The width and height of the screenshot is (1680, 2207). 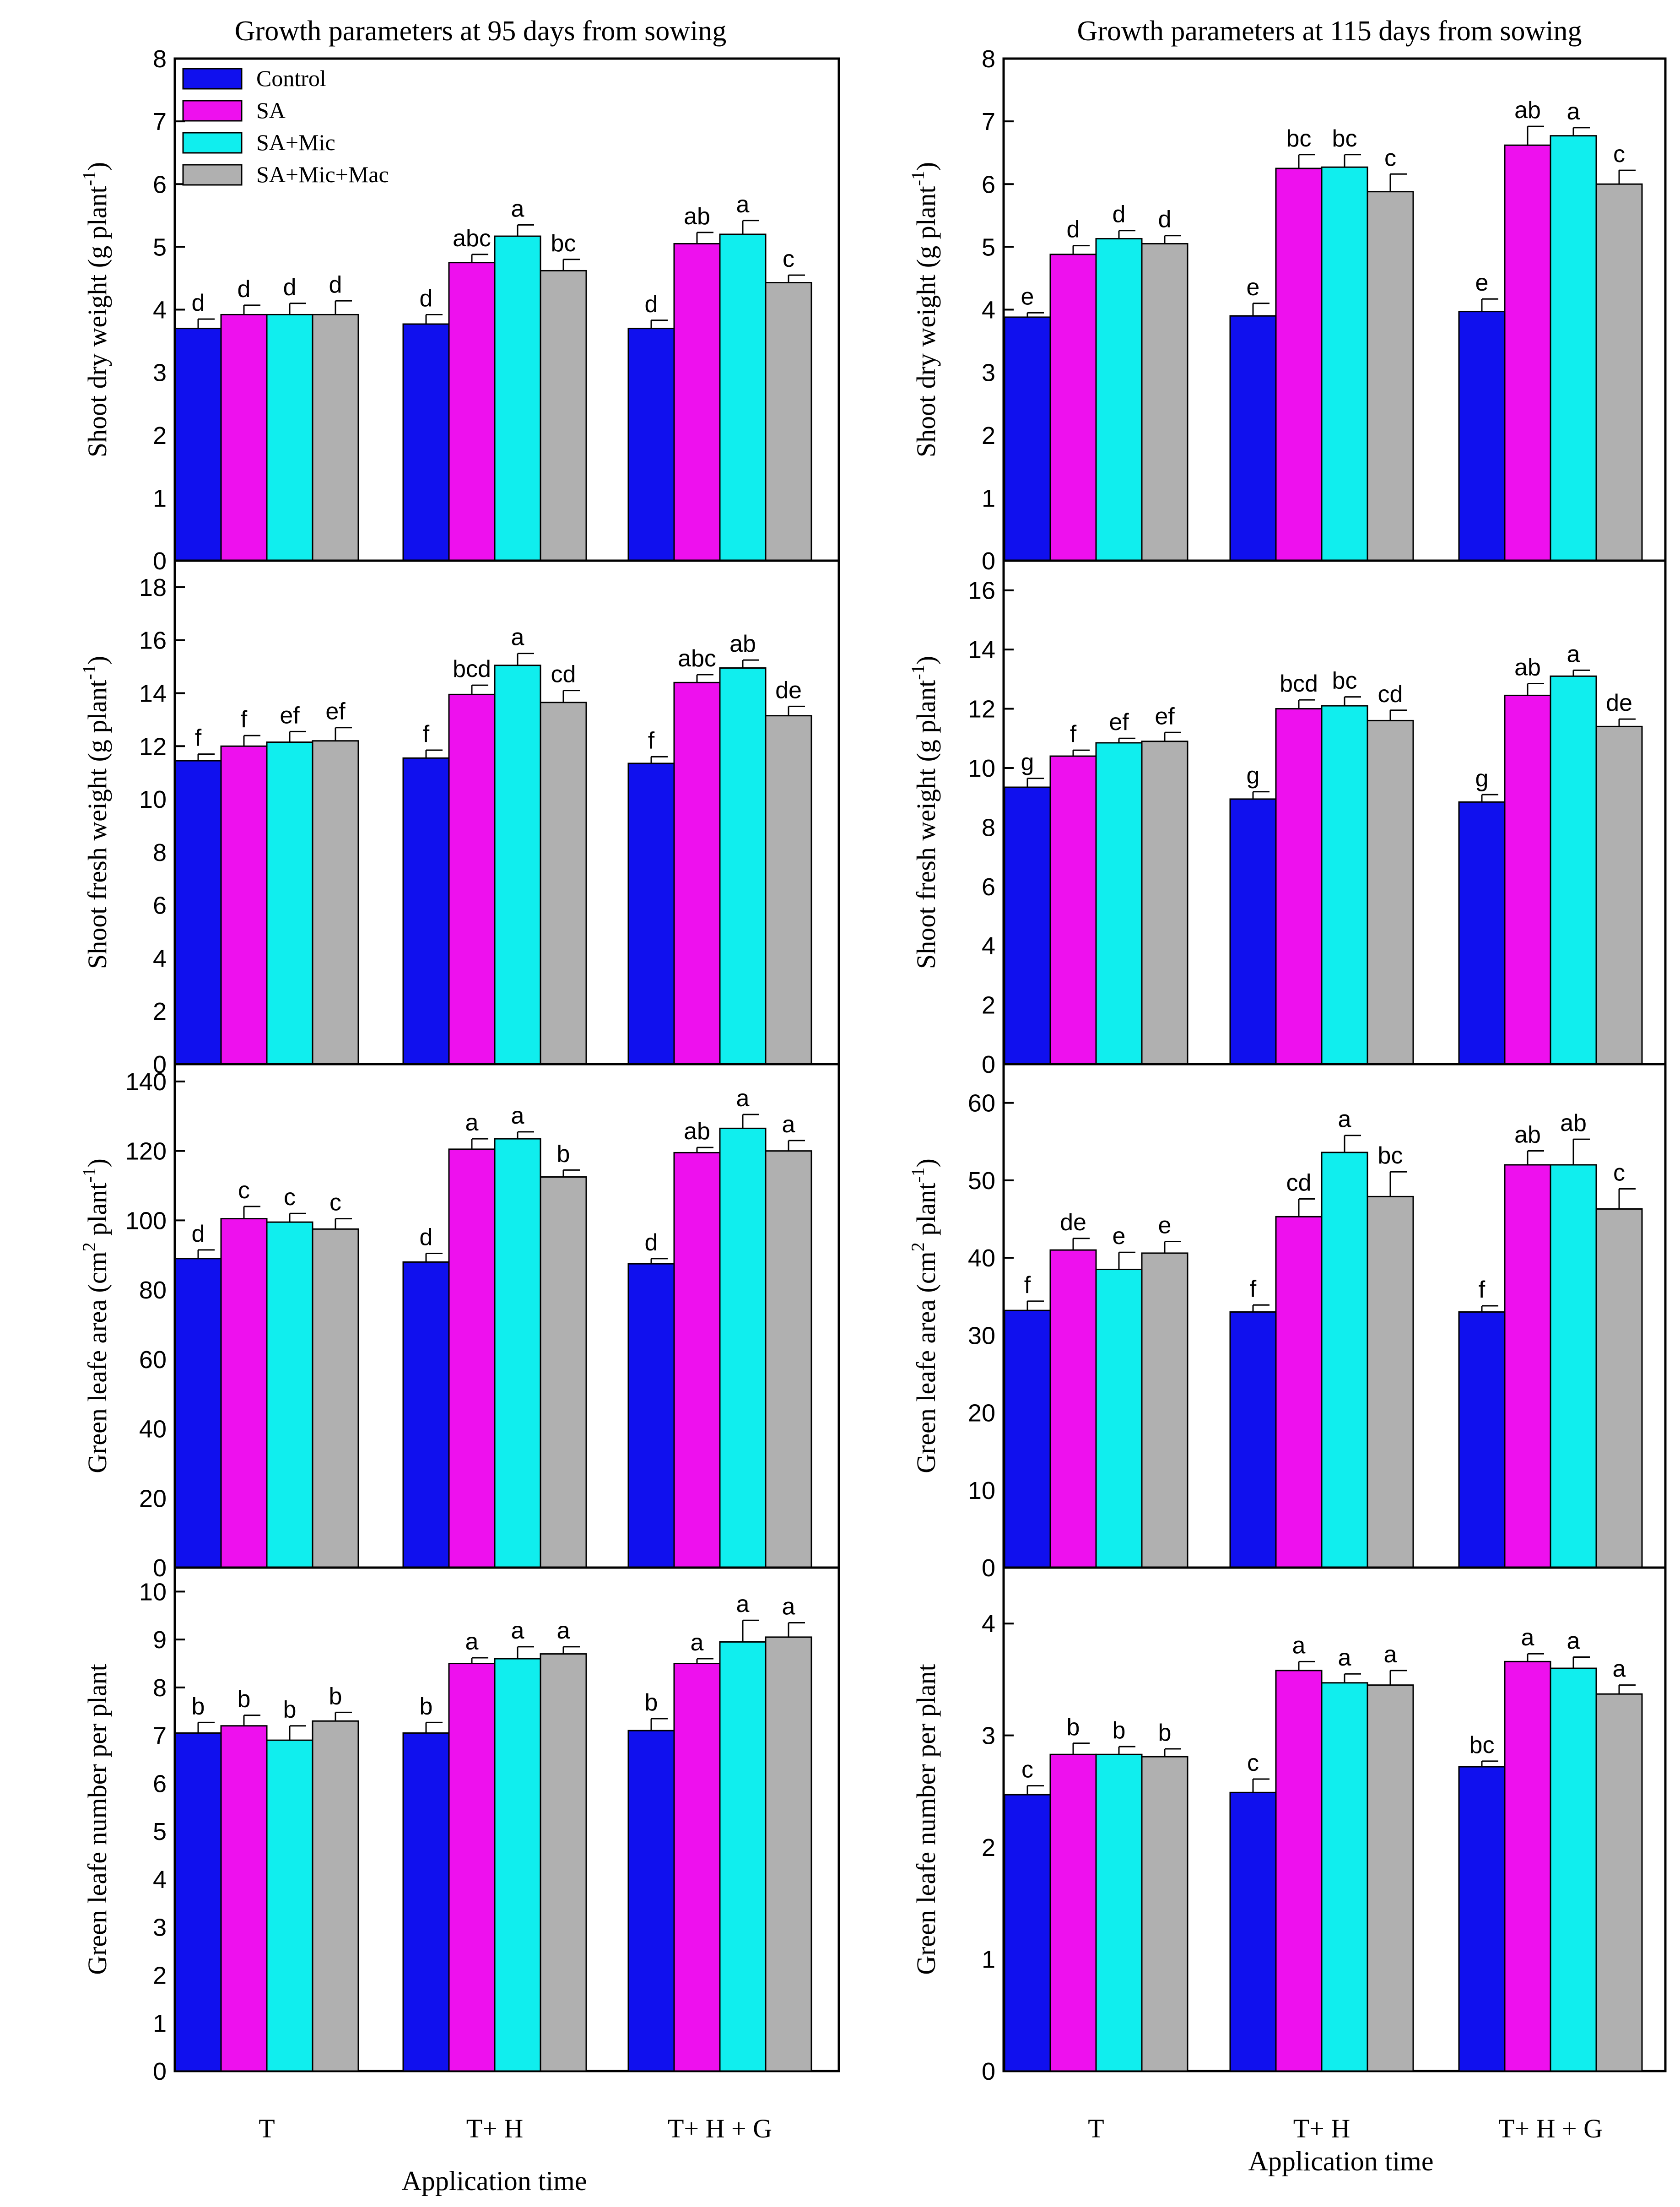 What do you see at coordinates (1253, 776) in the screenshot?
I see `significance-letter: g` at bounding box center [1253, 776].